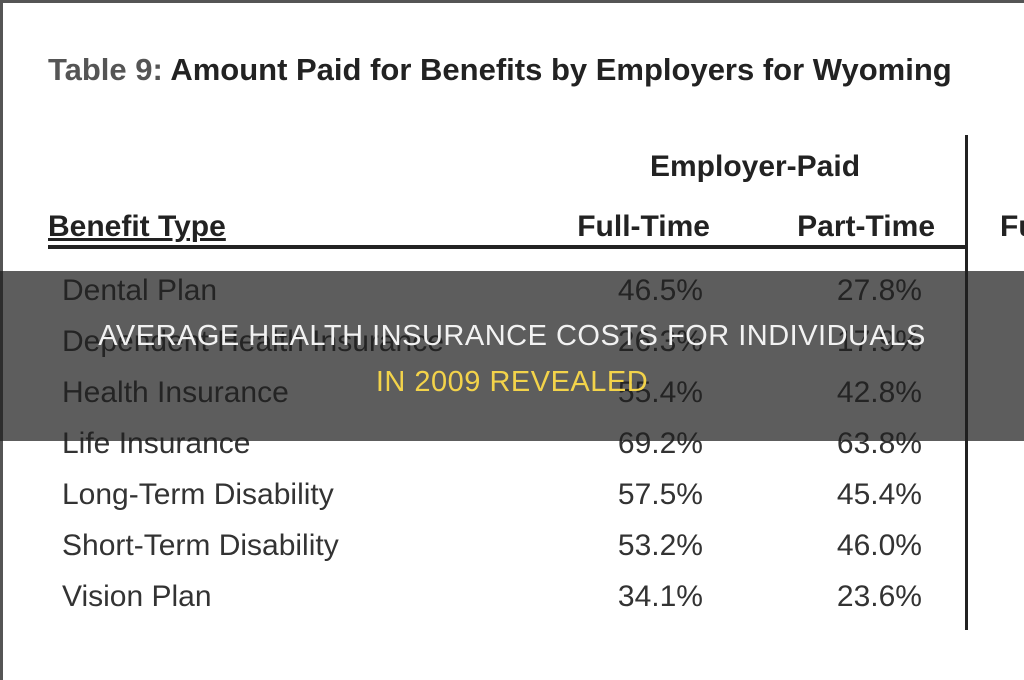  What do you see at coordinates (1012, 226) in the screenshot?
I see `column-header: Fu` at bounding box center [1012, 226].